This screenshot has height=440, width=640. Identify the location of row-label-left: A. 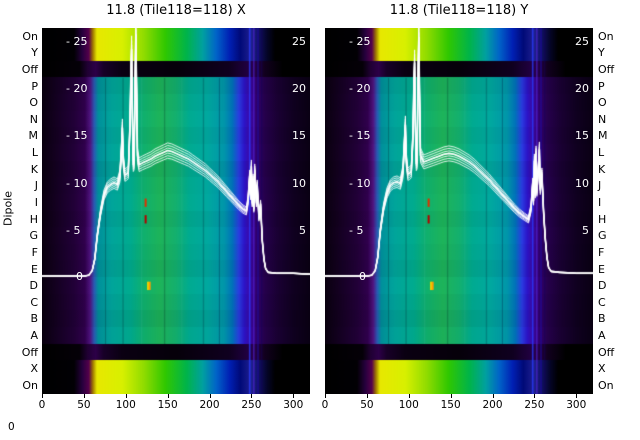
(34, 336).